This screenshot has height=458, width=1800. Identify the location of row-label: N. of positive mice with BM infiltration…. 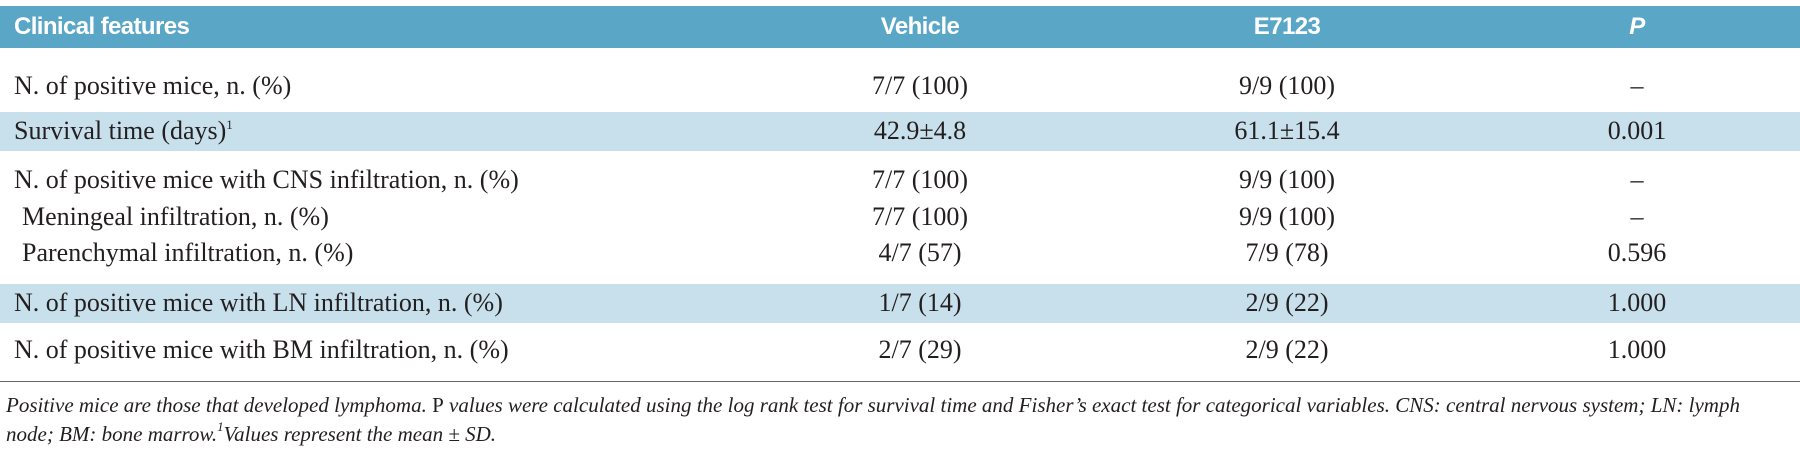
(261, 350).